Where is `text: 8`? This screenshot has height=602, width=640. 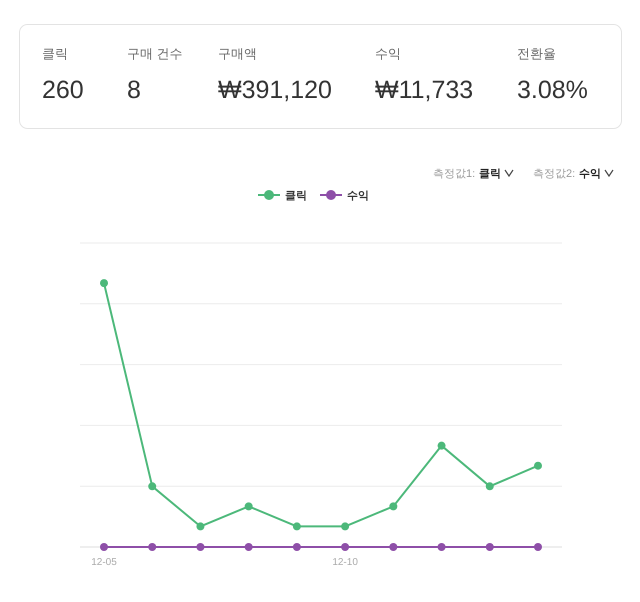
text: 8 is located at coordinates (134, 90).